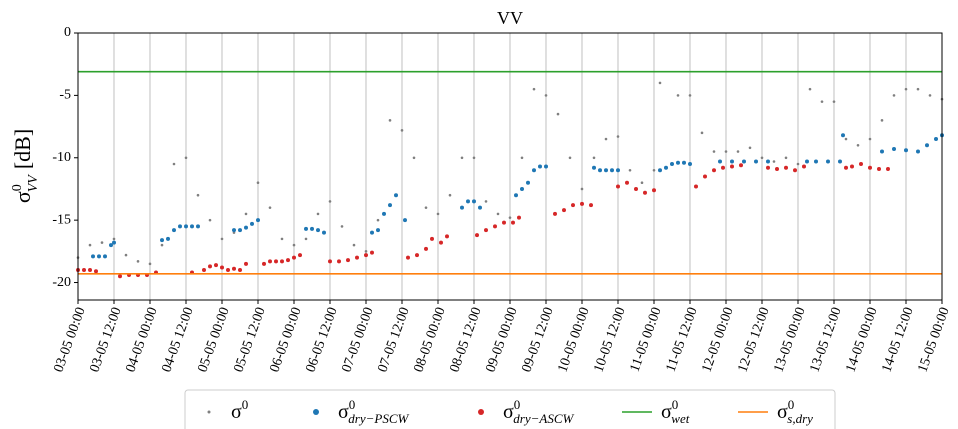 The width and height of the screenshot is (958, 429). What do you see at coordinates (933, 339) in the screenshot?
I see `x-tick-label: 15-05 00:00` at bounding box center [933, 339].